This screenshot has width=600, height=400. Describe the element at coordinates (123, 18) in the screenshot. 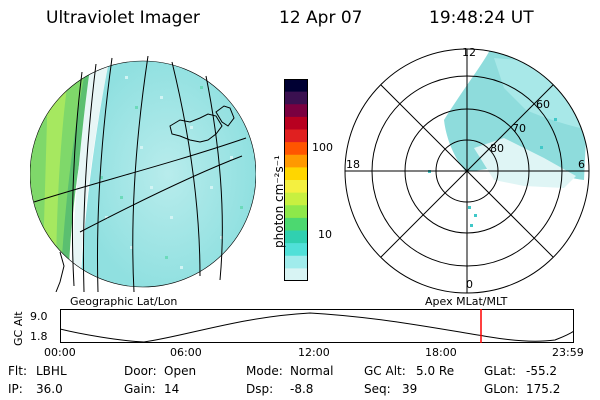

I see `image-title: Ultraviolet Imager` at that location.